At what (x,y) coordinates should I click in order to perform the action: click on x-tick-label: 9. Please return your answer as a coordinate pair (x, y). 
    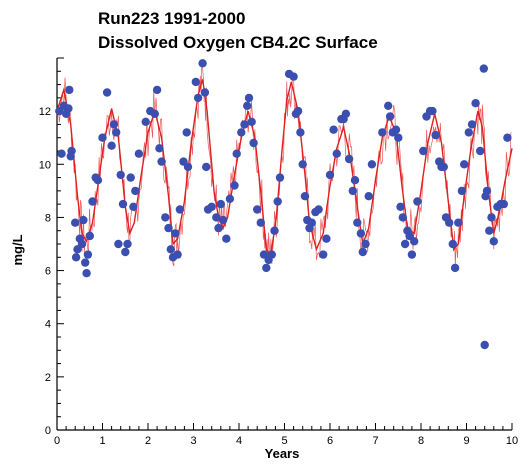
    Looking at the image, I should click on (466, 441).